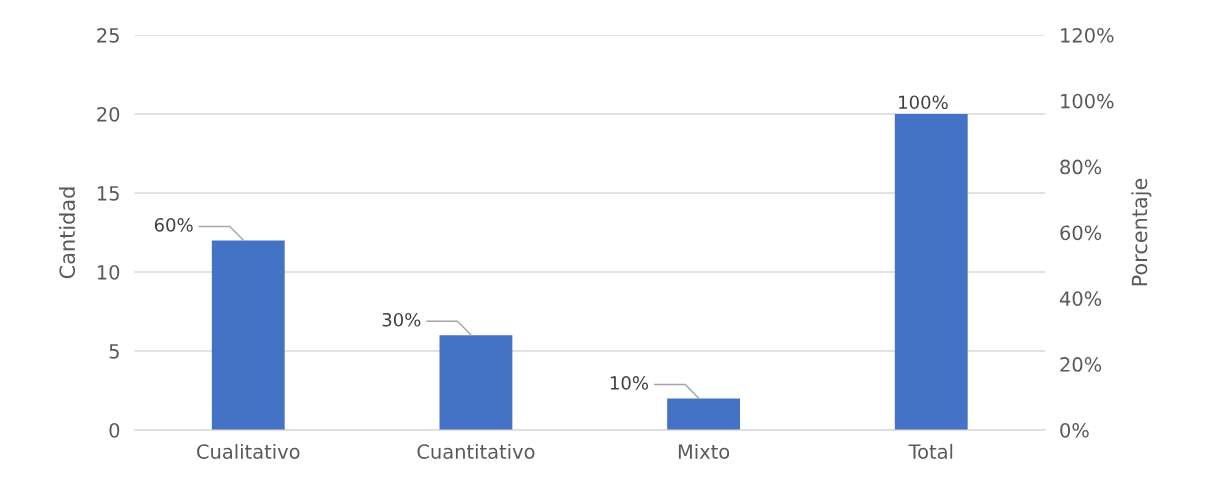 The width and height of the screenshot is (1211, 500). What do you see at coordinates (930, 451) in the screenshot?
I see `x-tick-label: Total` at bounding box center [930, 451].